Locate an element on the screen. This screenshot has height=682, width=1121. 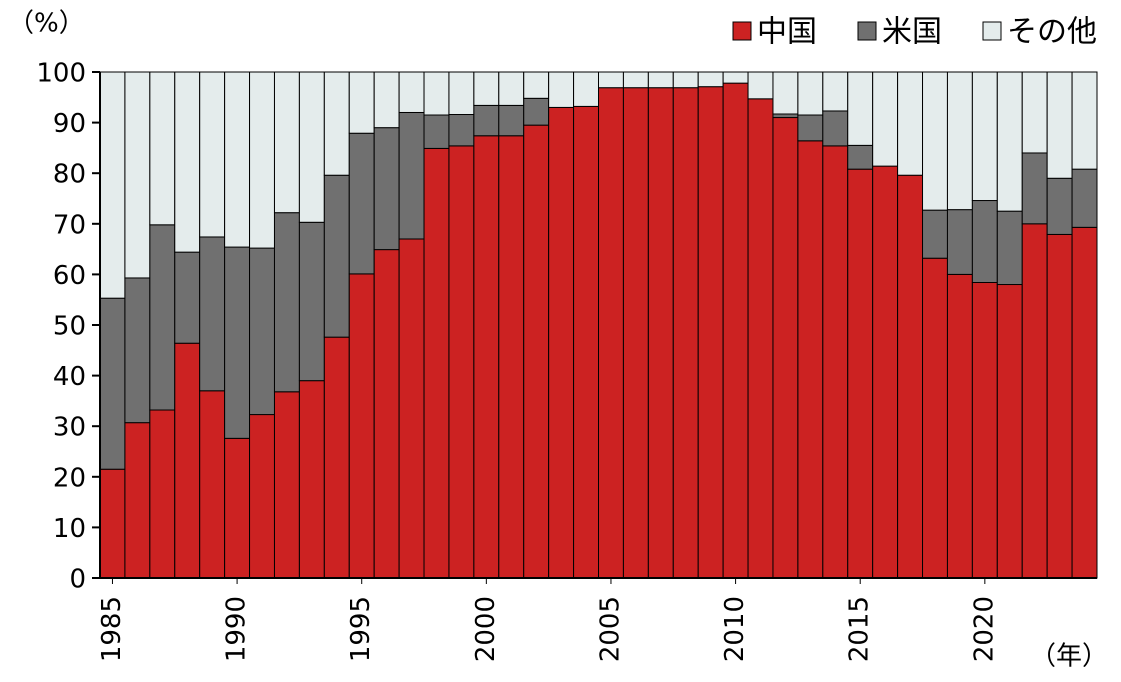
y-tick-label: 10 is located at coordinates (69, 529).